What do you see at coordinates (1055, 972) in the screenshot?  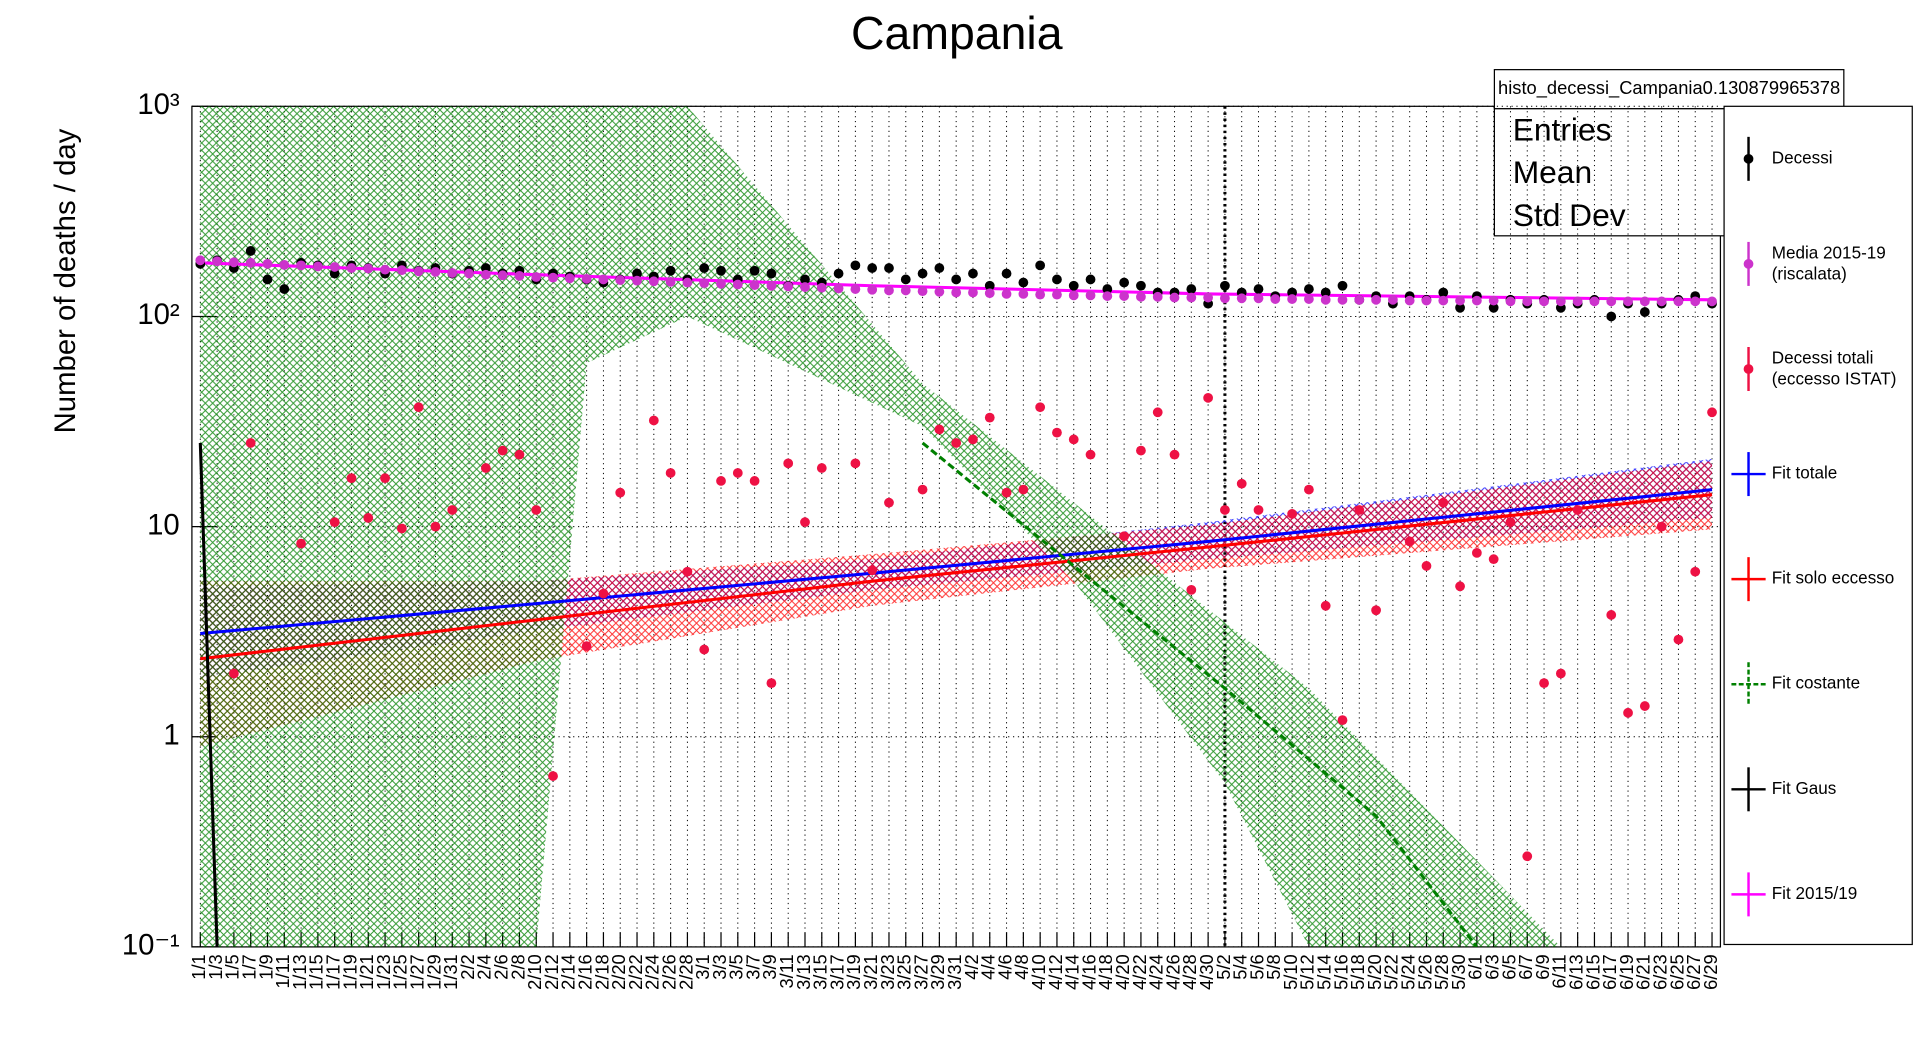 I see `x-tick-label: 4/12` at bounding box center [1055, 972].